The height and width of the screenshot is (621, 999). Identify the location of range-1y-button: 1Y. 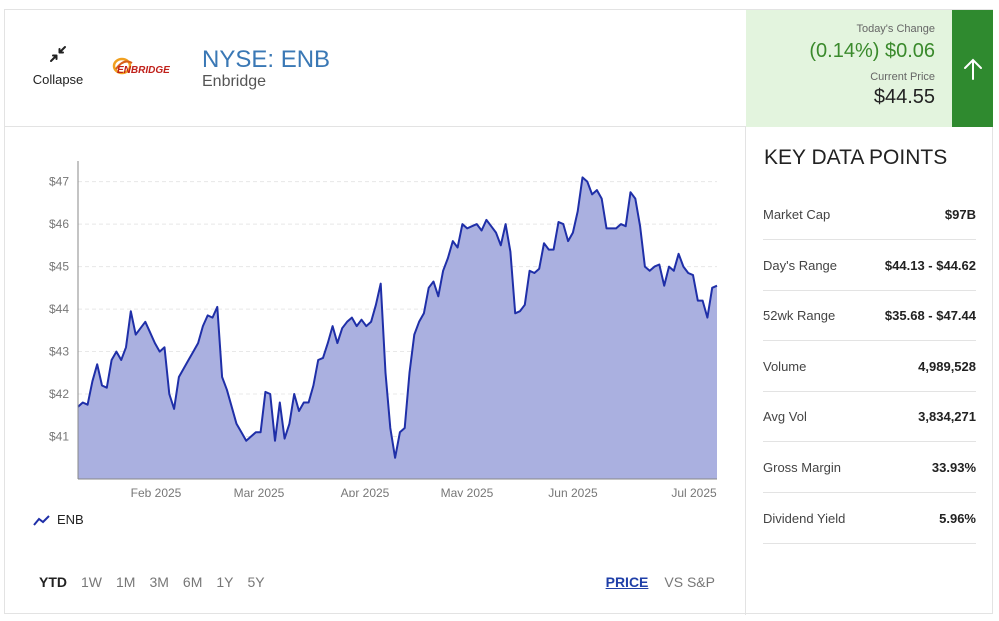
(225, 582).